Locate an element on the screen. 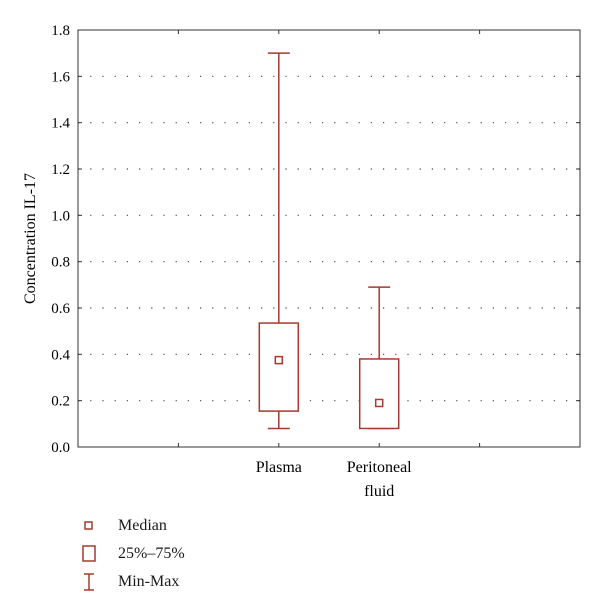 This screenshot has width=600, height=613. y-tick-label: 1.4 is located at coordinates (60, 124).